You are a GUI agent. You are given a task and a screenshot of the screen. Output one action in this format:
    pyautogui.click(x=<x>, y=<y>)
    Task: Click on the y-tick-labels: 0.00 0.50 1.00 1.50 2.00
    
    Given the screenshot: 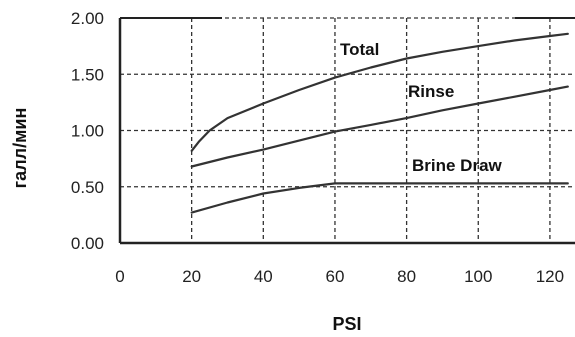 What is the action you would take?
    pyautogui.click(x=87, y=131)
    